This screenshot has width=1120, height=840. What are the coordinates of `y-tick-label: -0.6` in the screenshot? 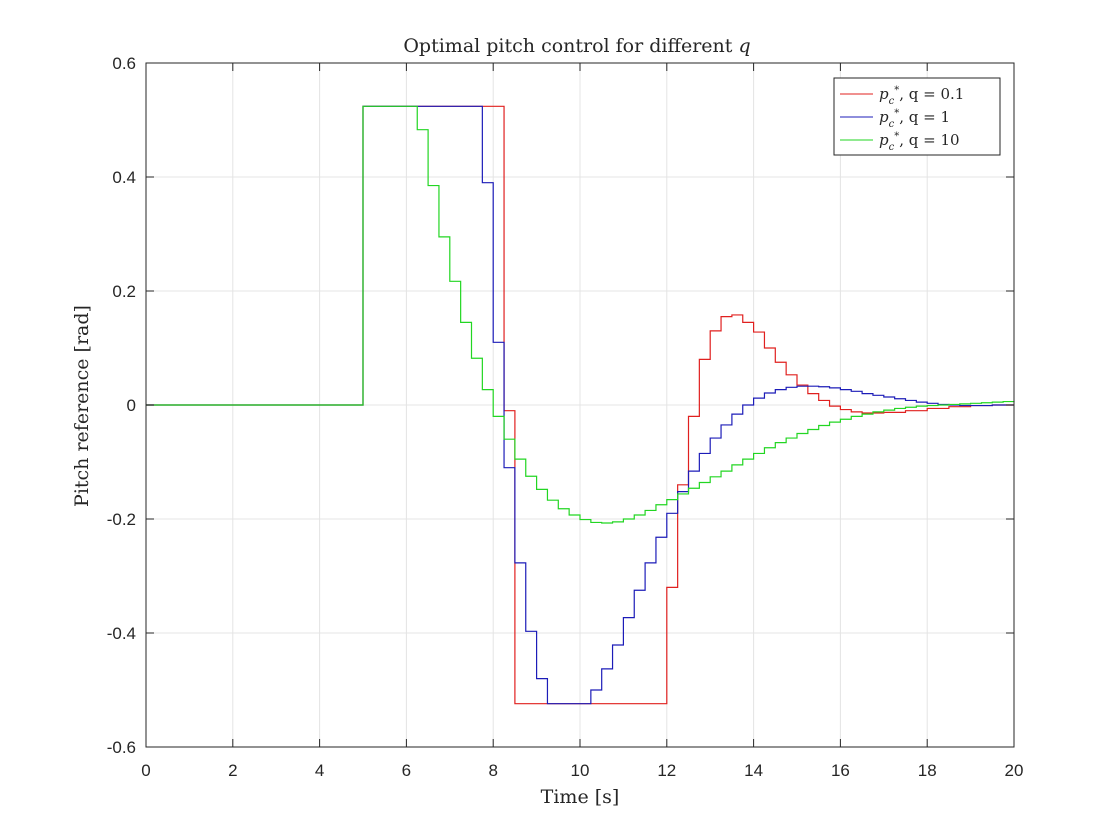 It's located at (121, 747).